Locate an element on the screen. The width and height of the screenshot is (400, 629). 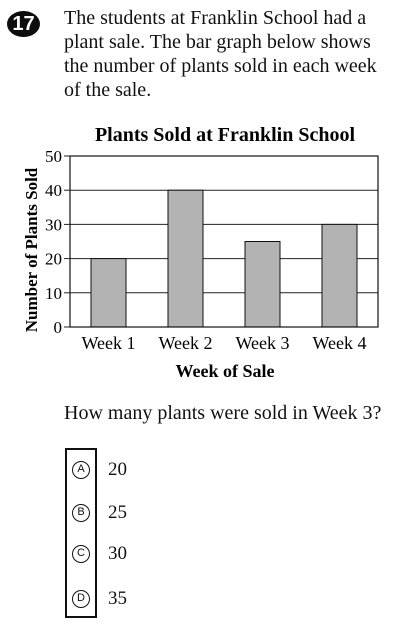
y-tick-label: 20 is located at coordinates (53, 259).